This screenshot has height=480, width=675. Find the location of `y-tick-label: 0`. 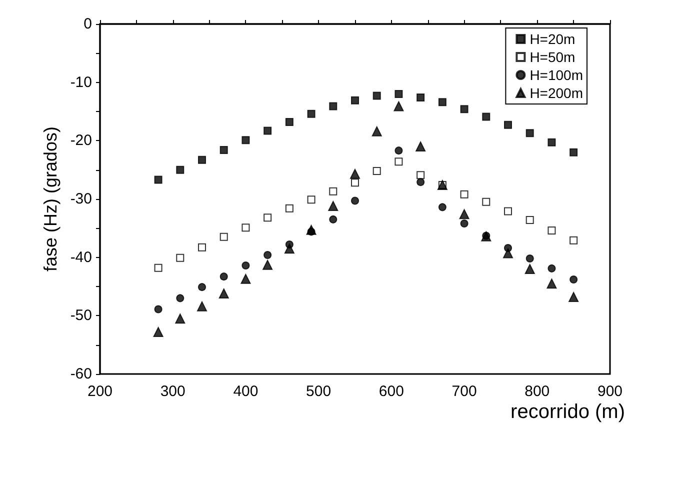

y-tick-label: 0 is located at coordinates (88, 24).